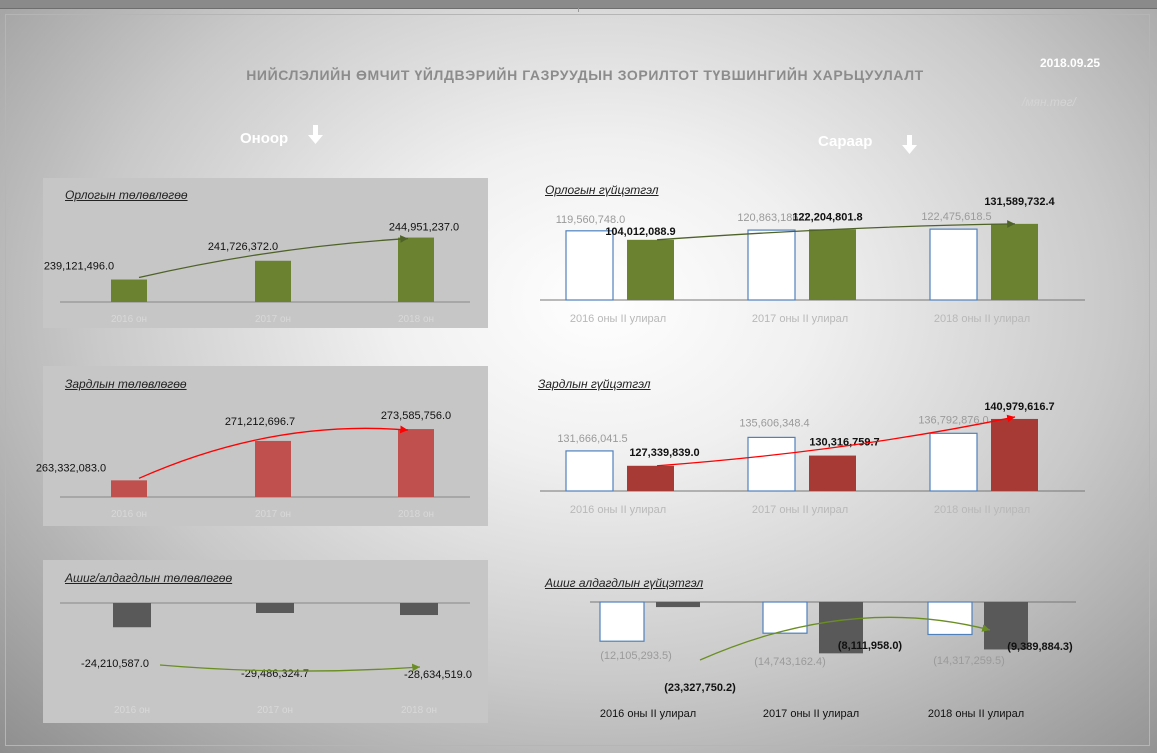 This screenshot has width=1157, height=753. I want to click on plan-data-label: 119,560,748.0, so click(591, 220).